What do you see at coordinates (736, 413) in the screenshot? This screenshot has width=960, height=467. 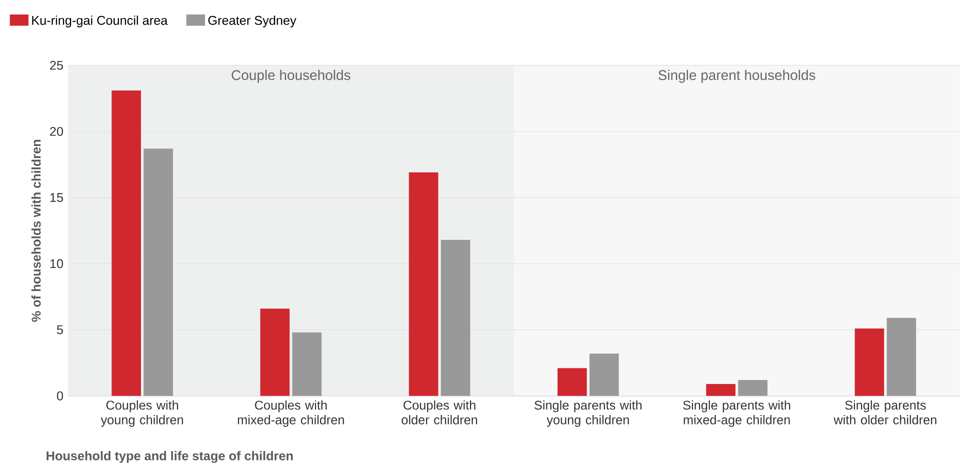 I see `x-tick-label: Single parents with mixed-age children` at bounding box center [736, 413].